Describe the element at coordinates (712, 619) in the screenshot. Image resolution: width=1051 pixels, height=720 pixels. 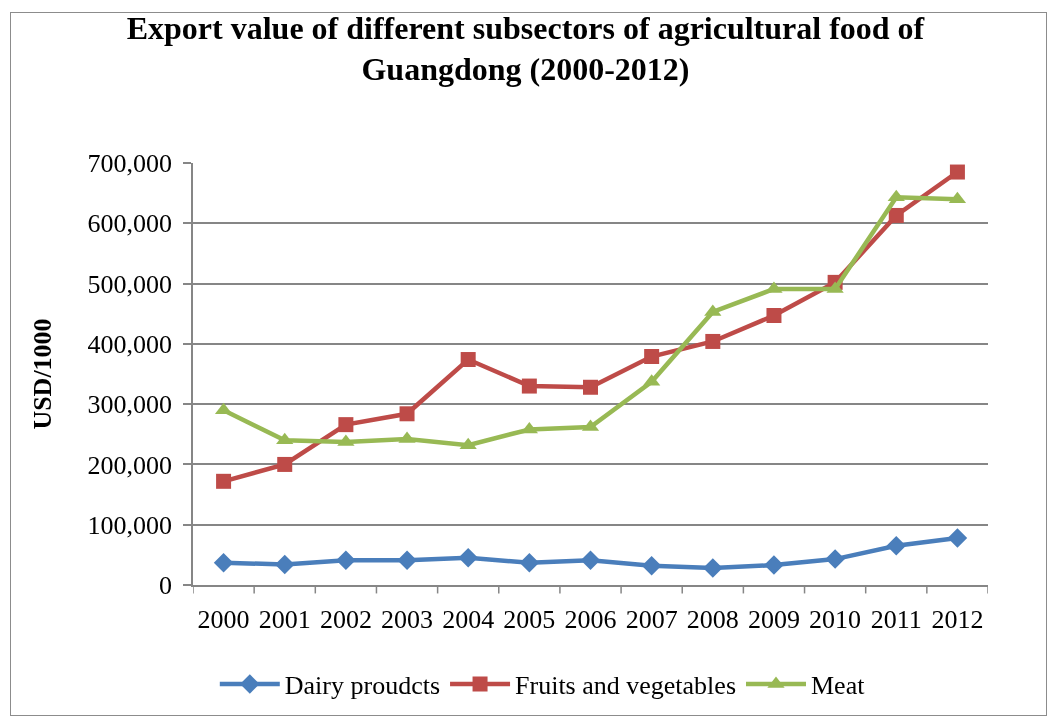
I see `x-tick-label: 2008` at that location.